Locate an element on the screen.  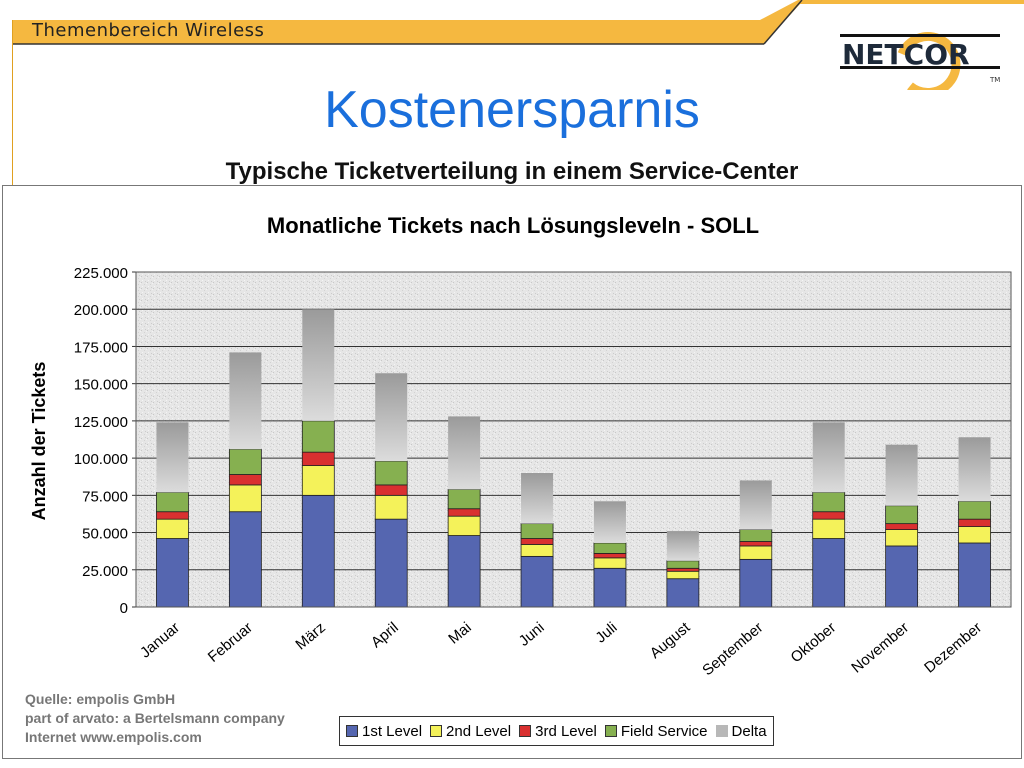
legend-item: 3rd Level is located at coordinates (558, 731).